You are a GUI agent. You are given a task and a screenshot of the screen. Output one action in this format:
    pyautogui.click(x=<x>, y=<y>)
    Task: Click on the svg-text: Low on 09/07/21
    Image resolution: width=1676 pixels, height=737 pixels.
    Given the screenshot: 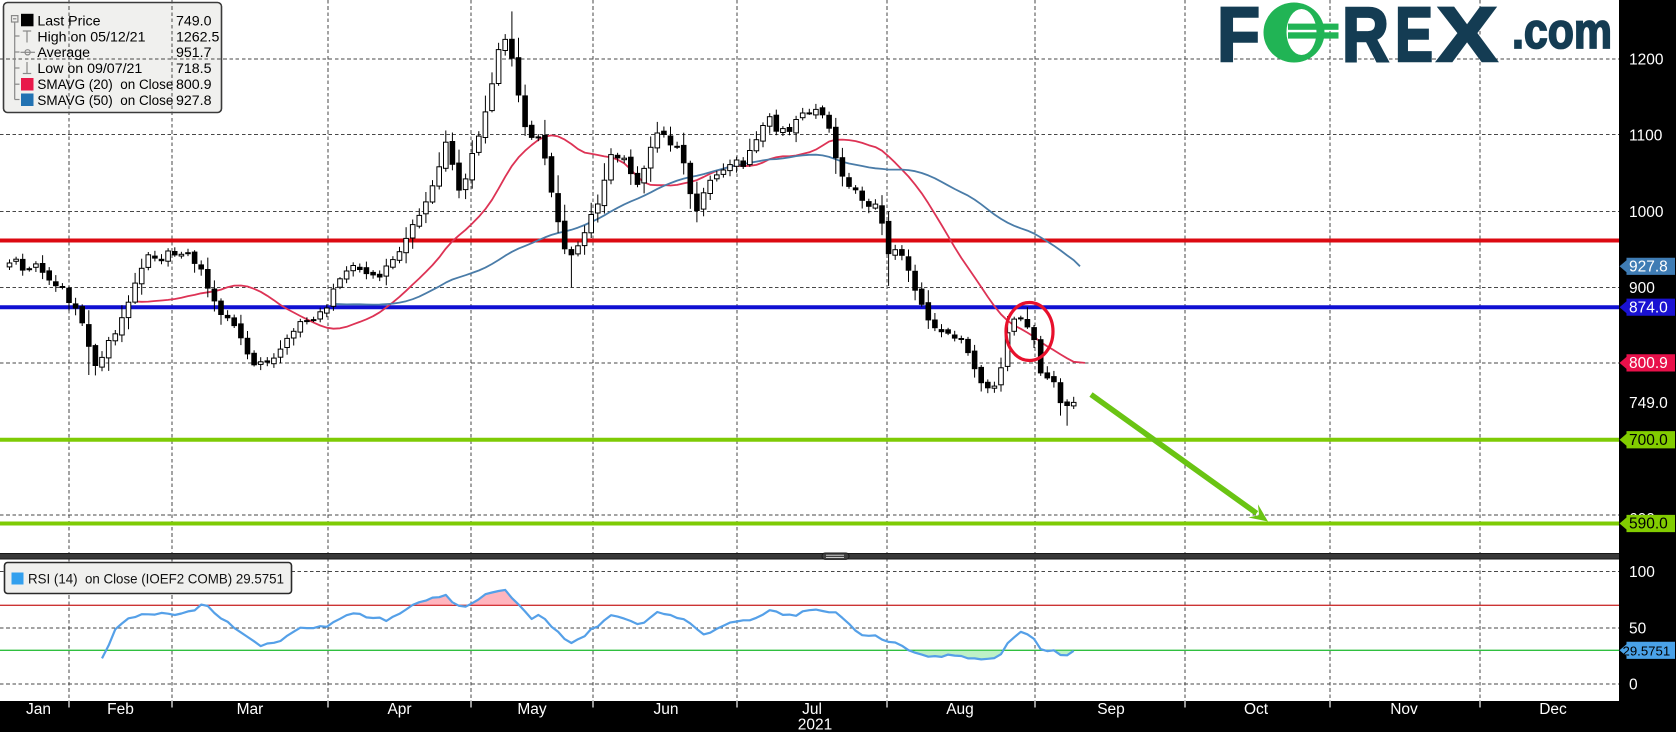 What is the action you would take?
    pyautogui.click(x=89, y=69)
    